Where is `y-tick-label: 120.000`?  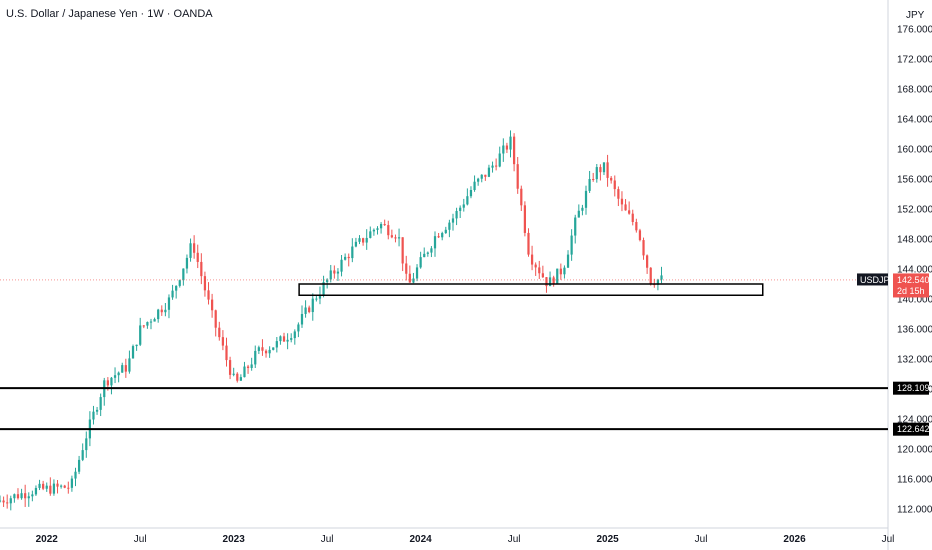 y-tick-label: 120.000 is located at coordinates (914, 450).